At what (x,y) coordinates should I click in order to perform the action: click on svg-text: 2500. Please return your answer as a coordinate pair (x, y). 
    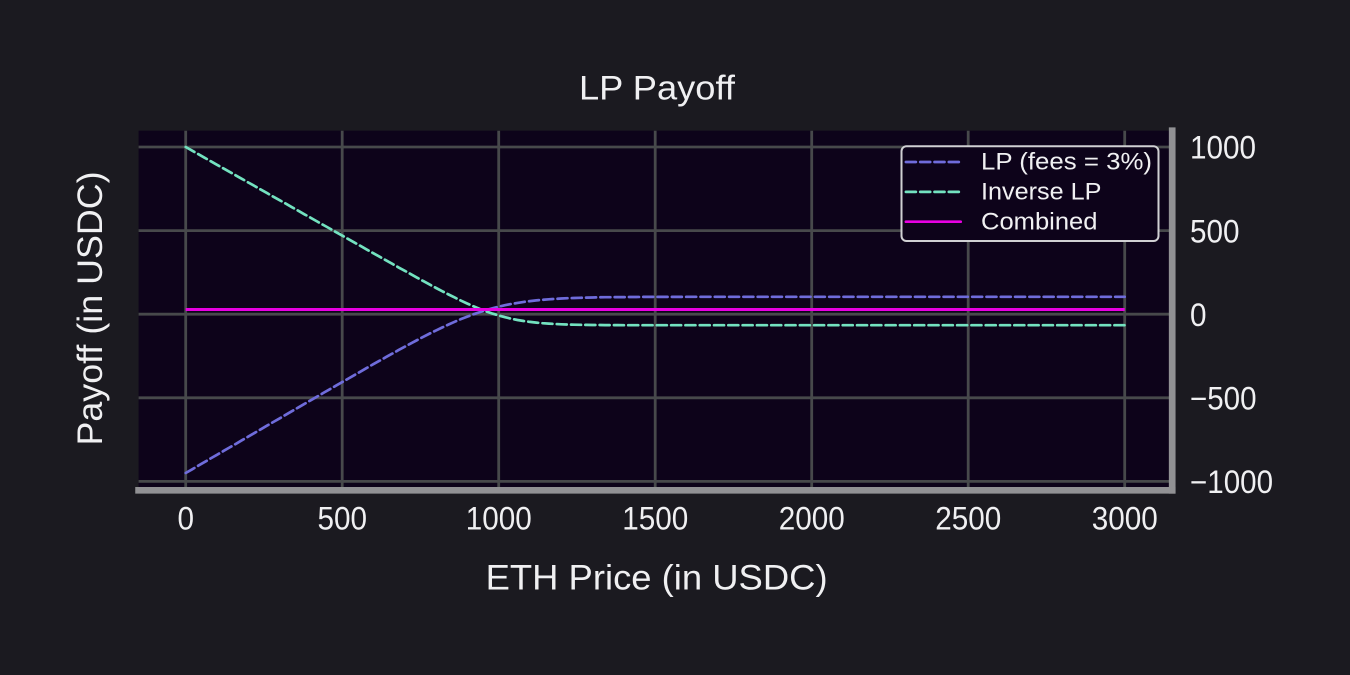
    Looking at the image, I should click on (968, 519).